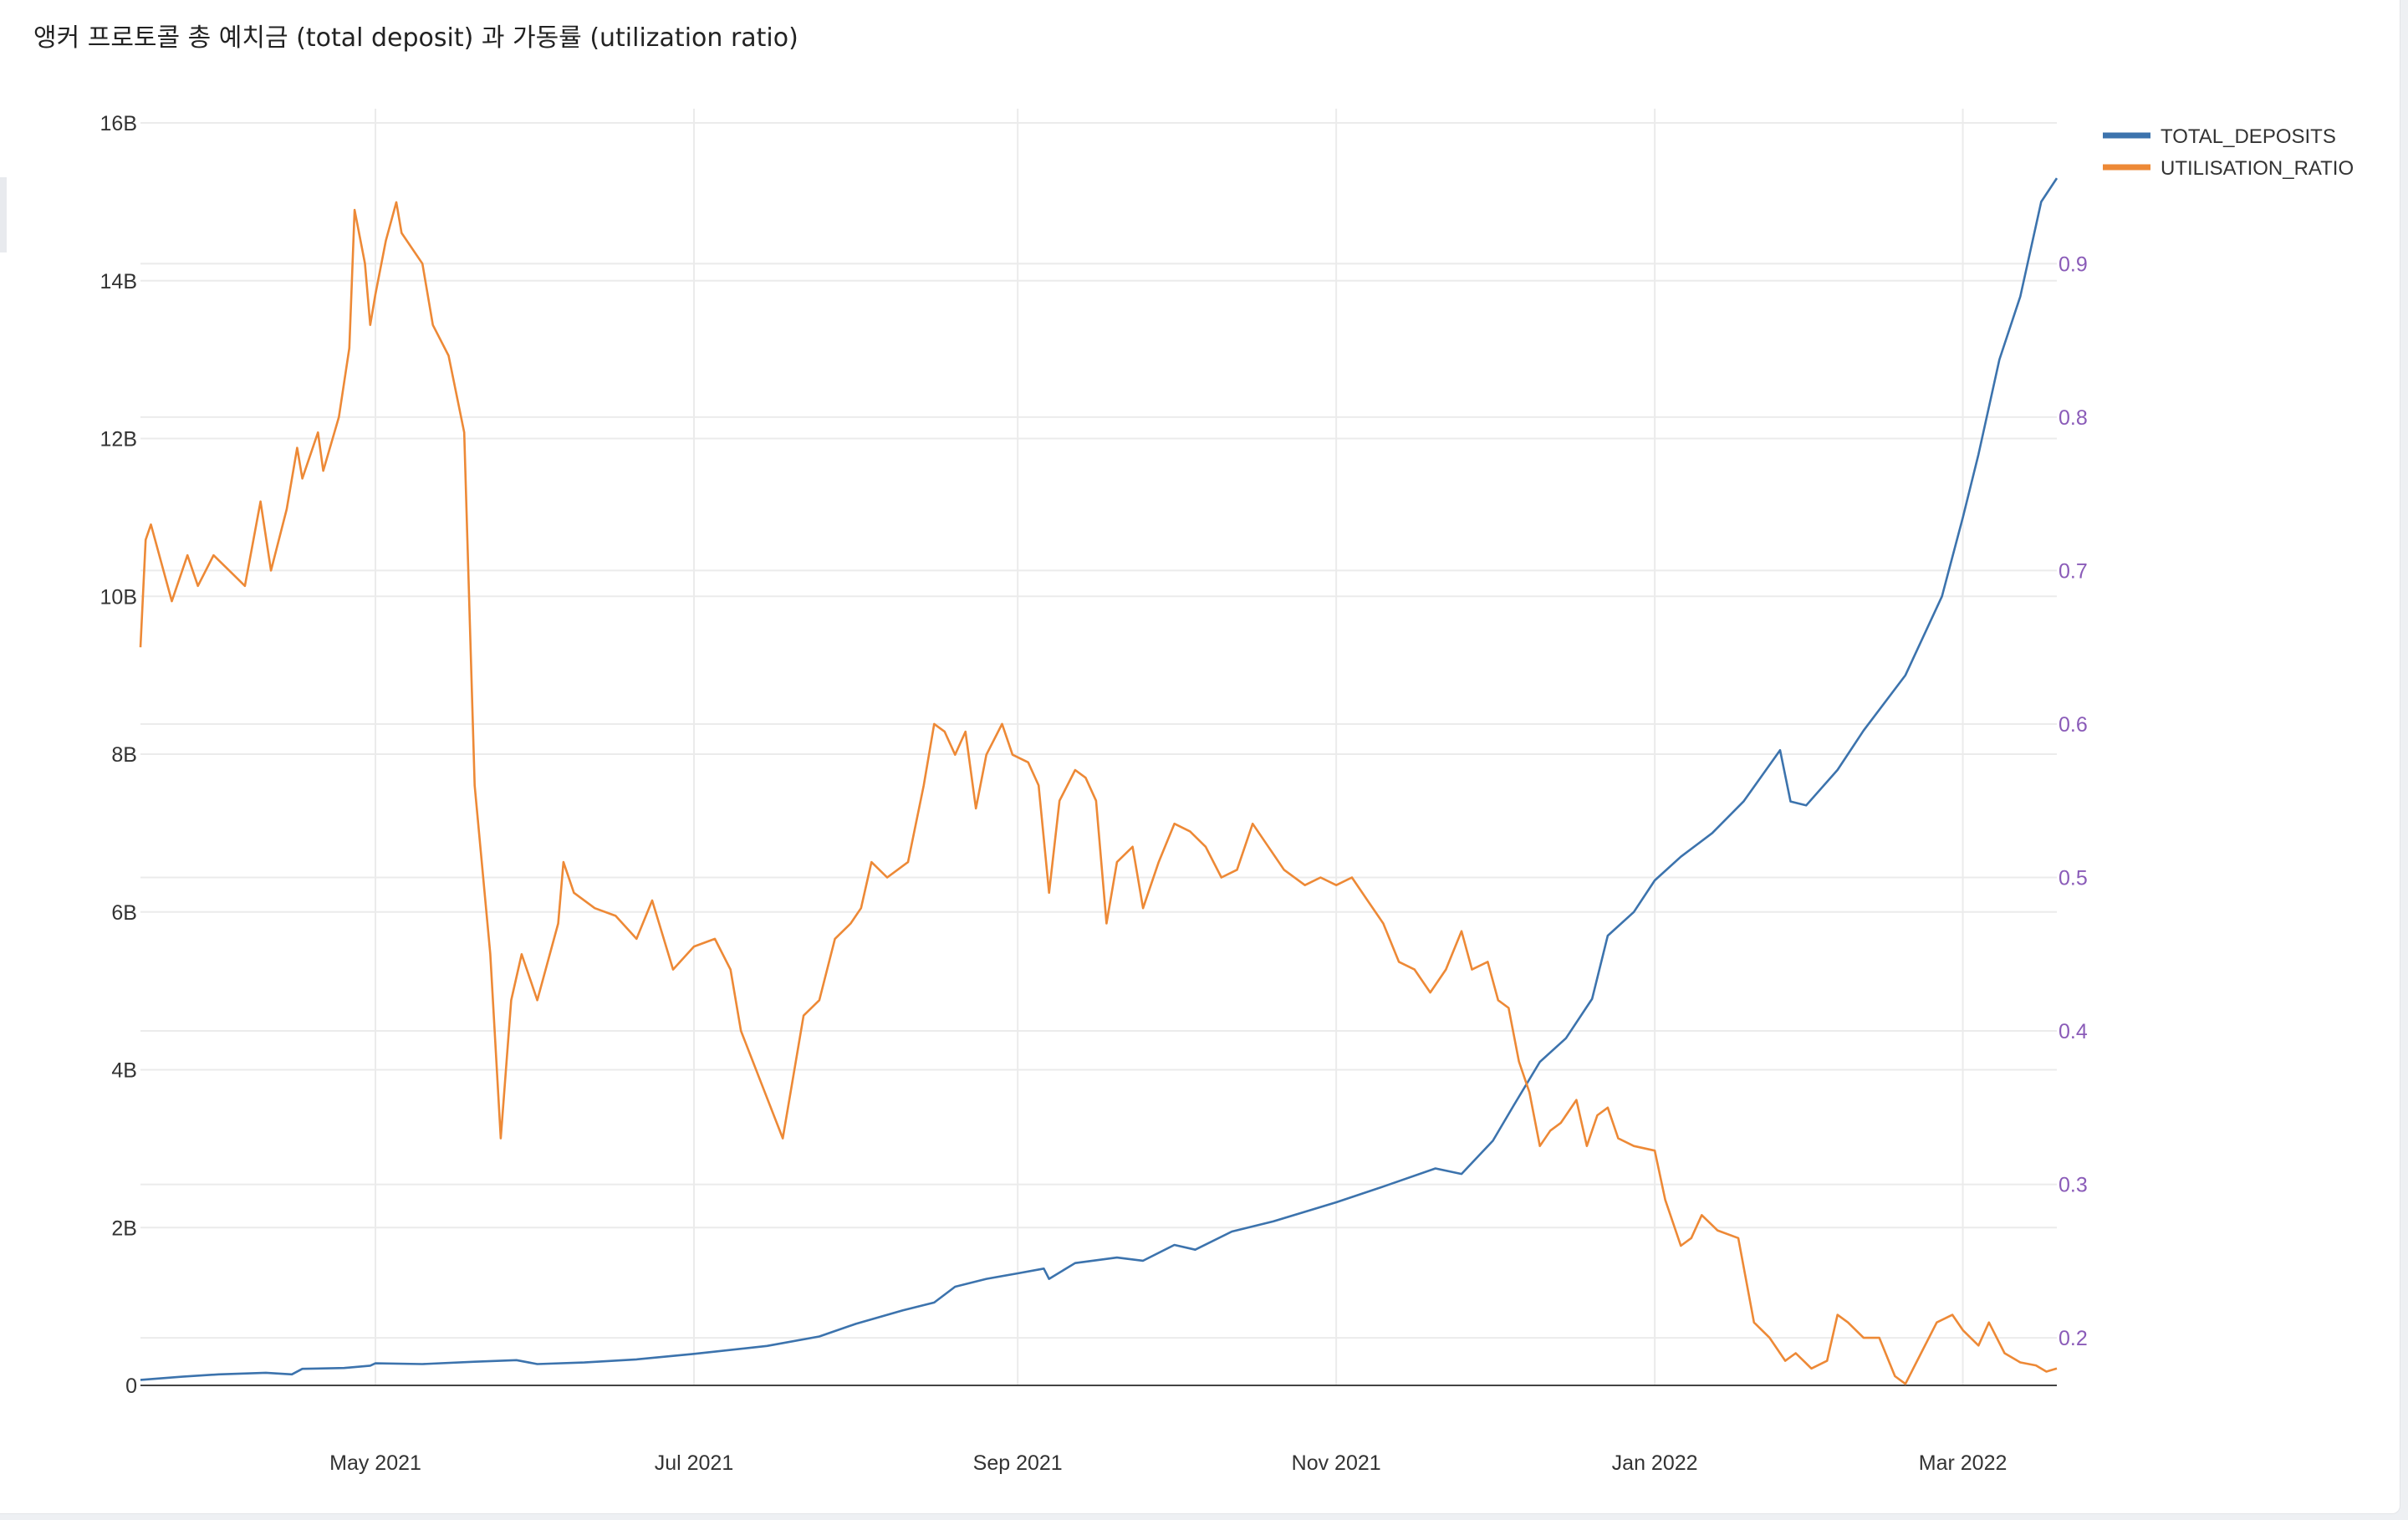 This screenshot has height=1520, width=2408. I want to click on x-tick-label: Jan 2022, so click(1655, 1463).